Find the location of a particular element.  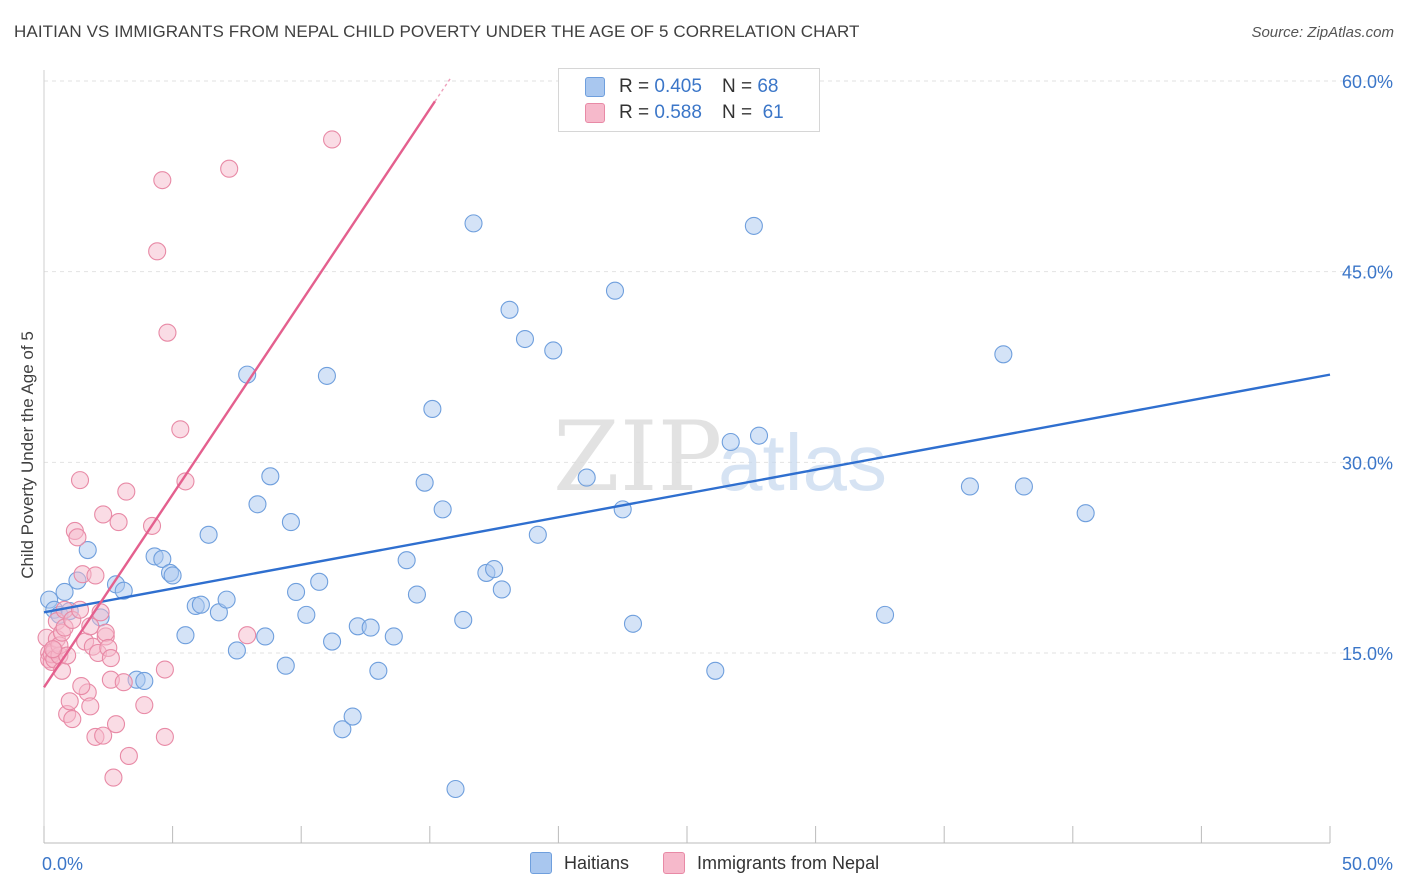

r-value: 0.405 is located at coordinates (678, 86).